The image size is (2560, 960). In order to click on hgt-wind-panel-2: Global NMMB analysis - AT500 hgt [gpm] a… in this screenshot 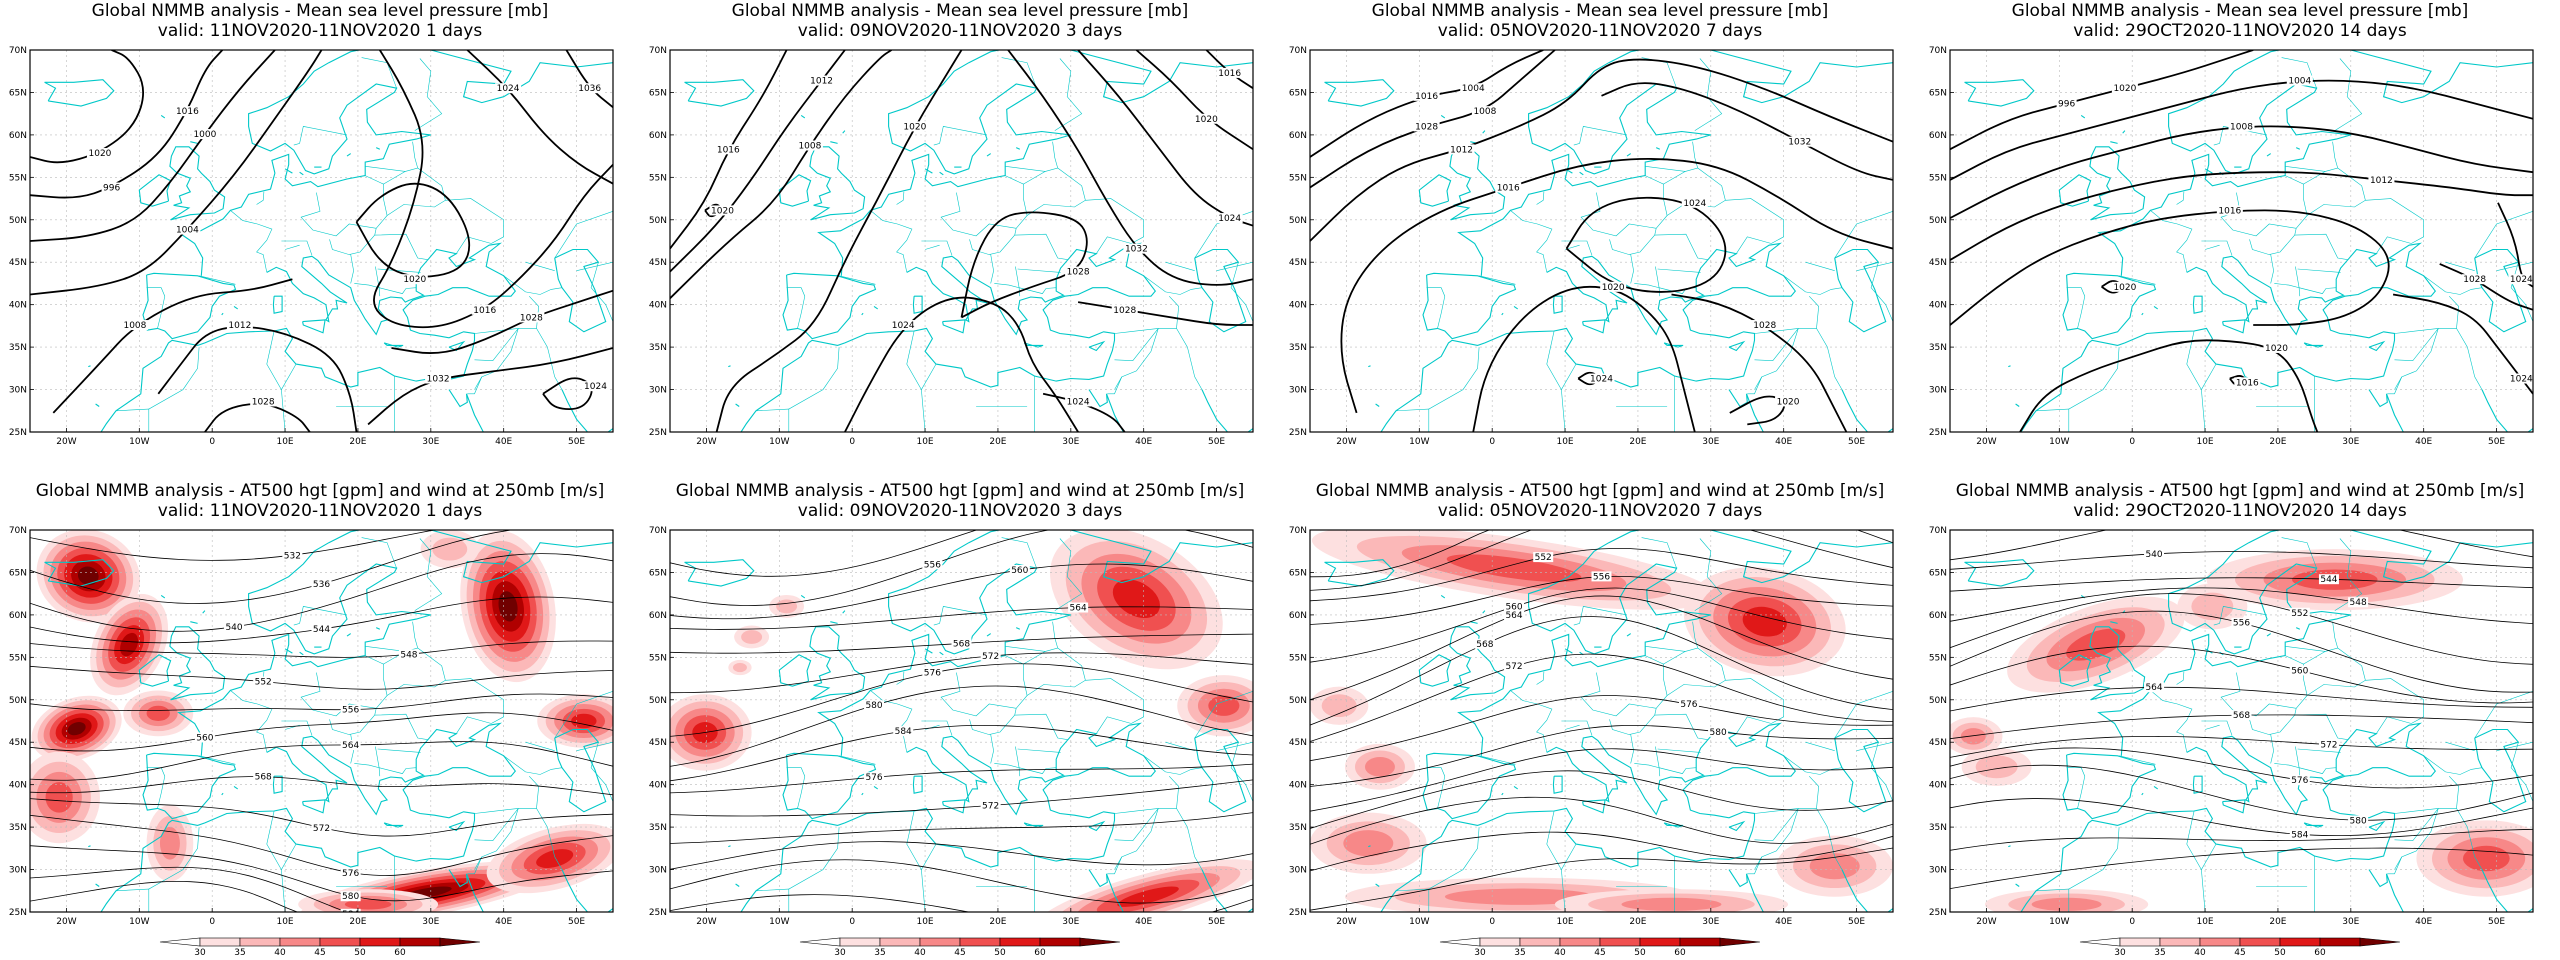, I will do `click(960, 720)`.